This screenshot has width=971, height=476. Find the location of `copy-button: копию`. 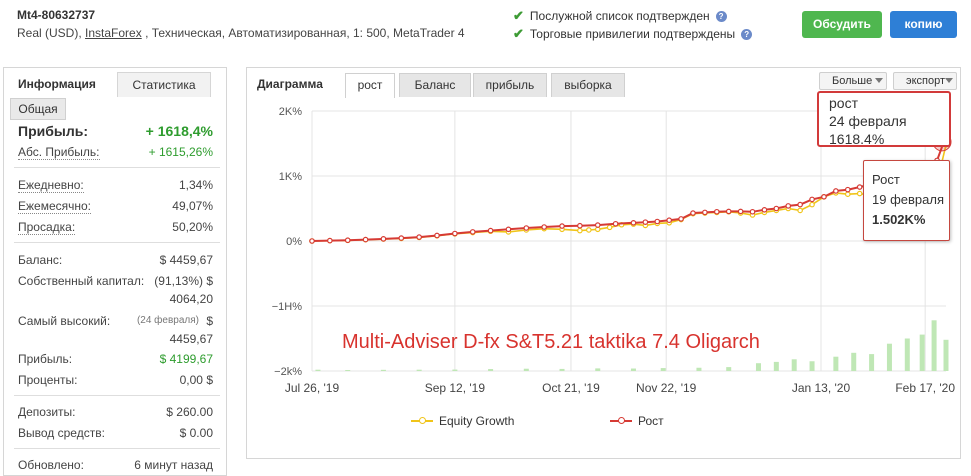

copy-button: копию is located at coordinates (923, 24).